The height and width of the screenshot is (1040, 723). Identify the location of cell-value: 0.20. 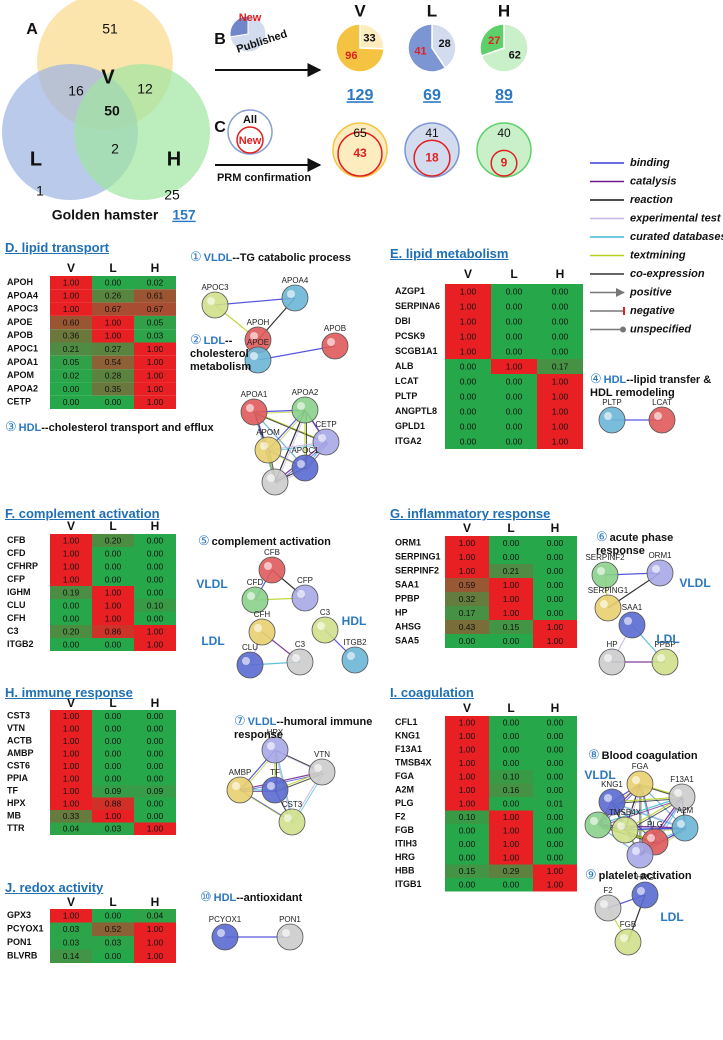
(71, 631).